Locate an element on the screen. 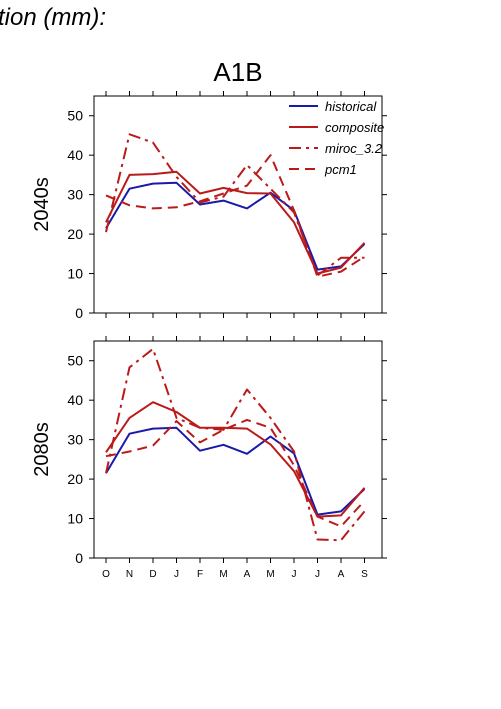  x-tick-label: S is located at coordinates (364, 574).